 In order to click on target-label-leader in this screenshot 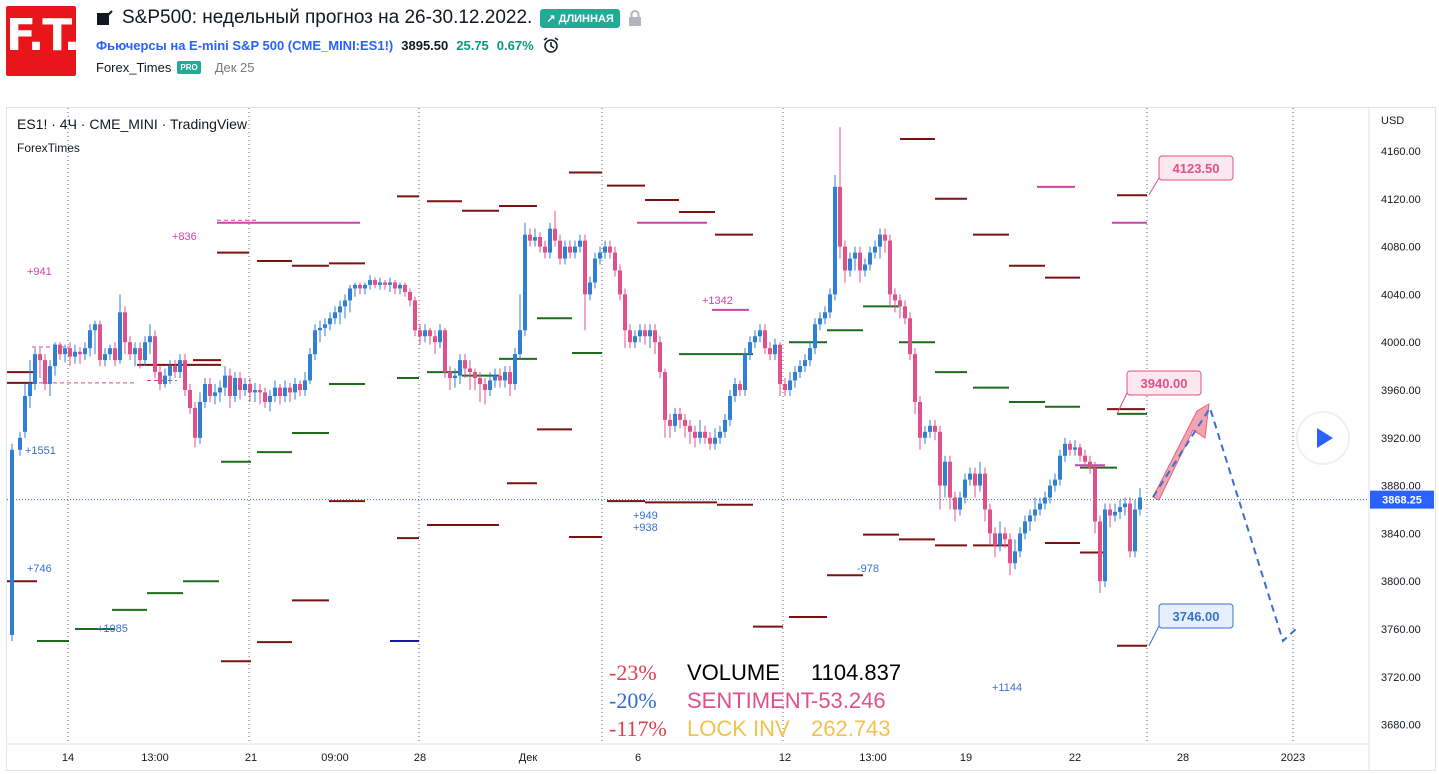, I will do `click(1122, 403)`.